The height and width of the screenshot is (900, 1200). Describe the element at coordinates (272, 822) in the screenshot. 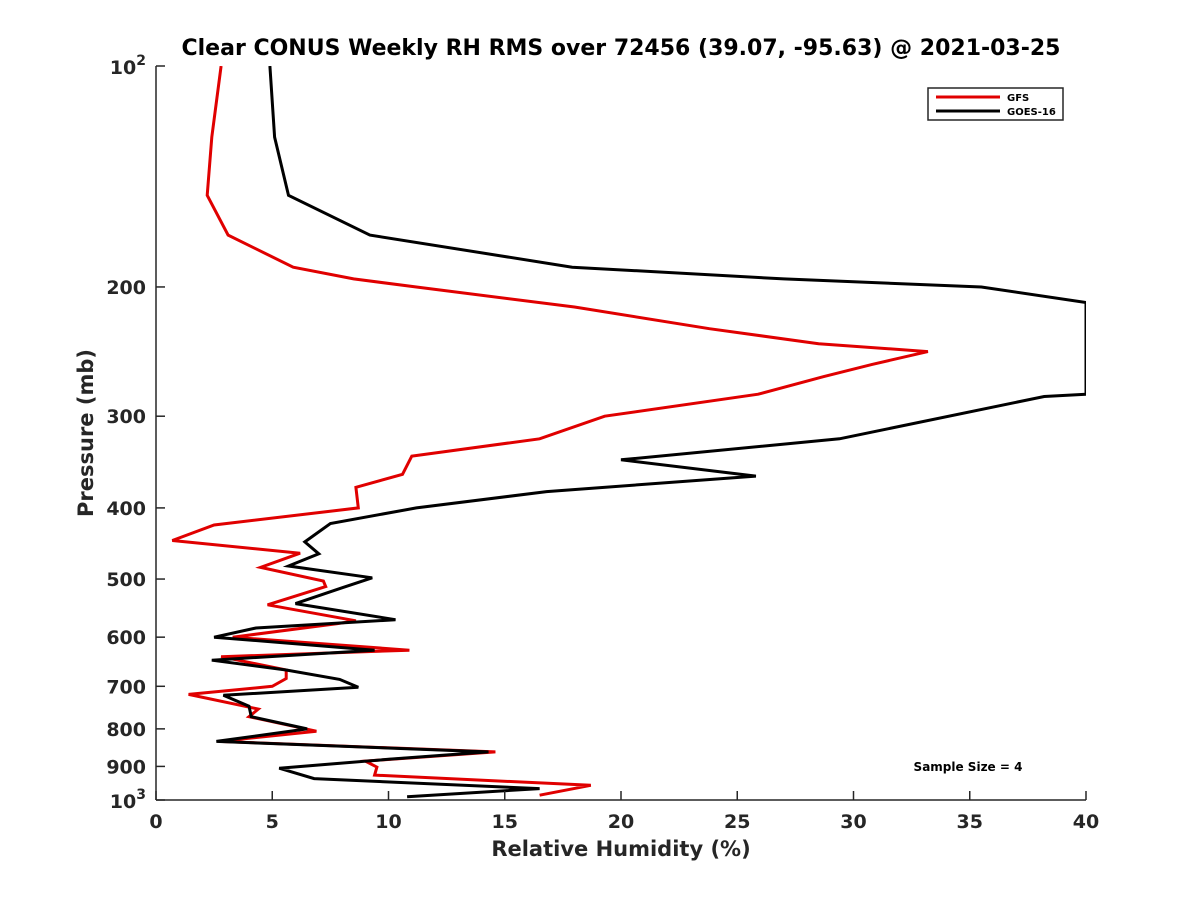

I see `x-tick-label: 5` at that location.